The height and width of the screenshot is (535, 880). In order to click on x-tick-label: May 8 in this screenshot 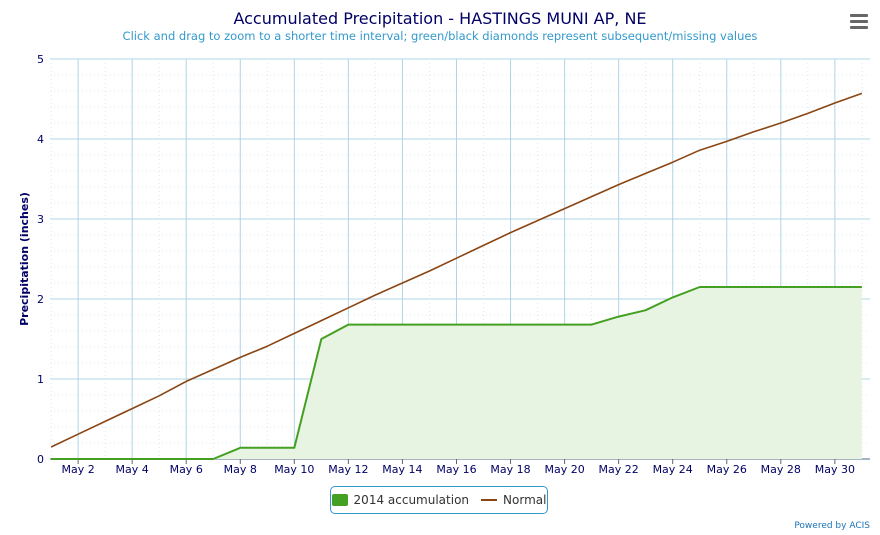, I will do `click(240, 469)`.